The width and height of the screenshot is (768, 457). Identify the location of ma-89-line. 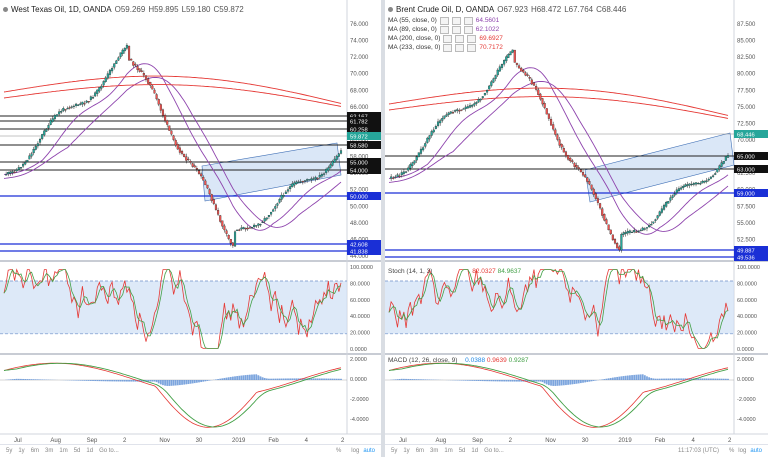
(172, 152).